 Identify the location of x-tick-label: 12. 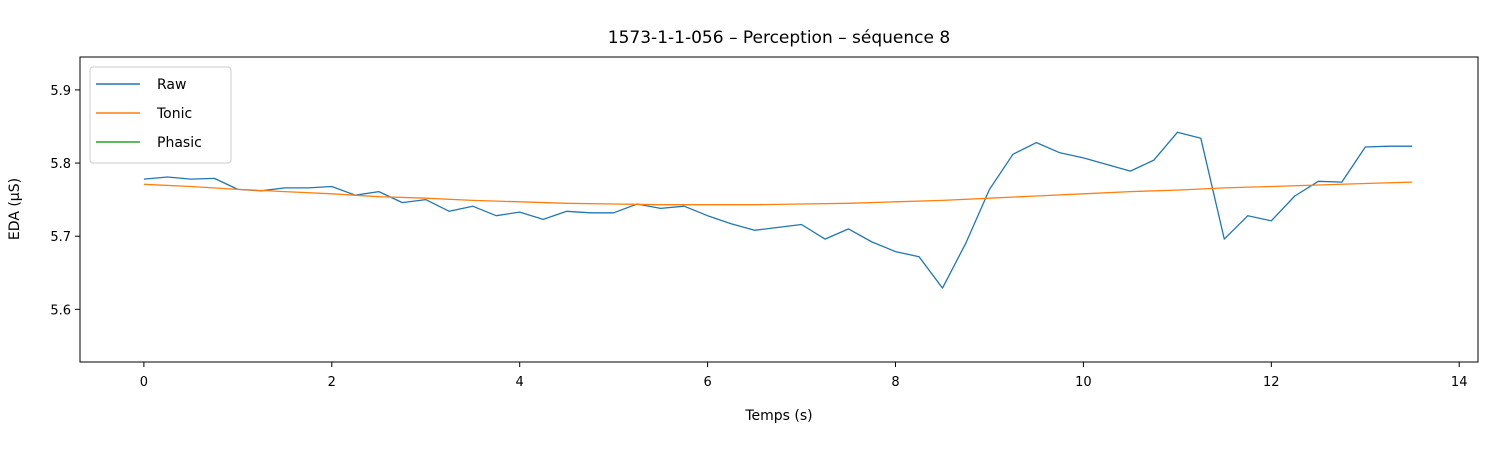
(1271, 382).